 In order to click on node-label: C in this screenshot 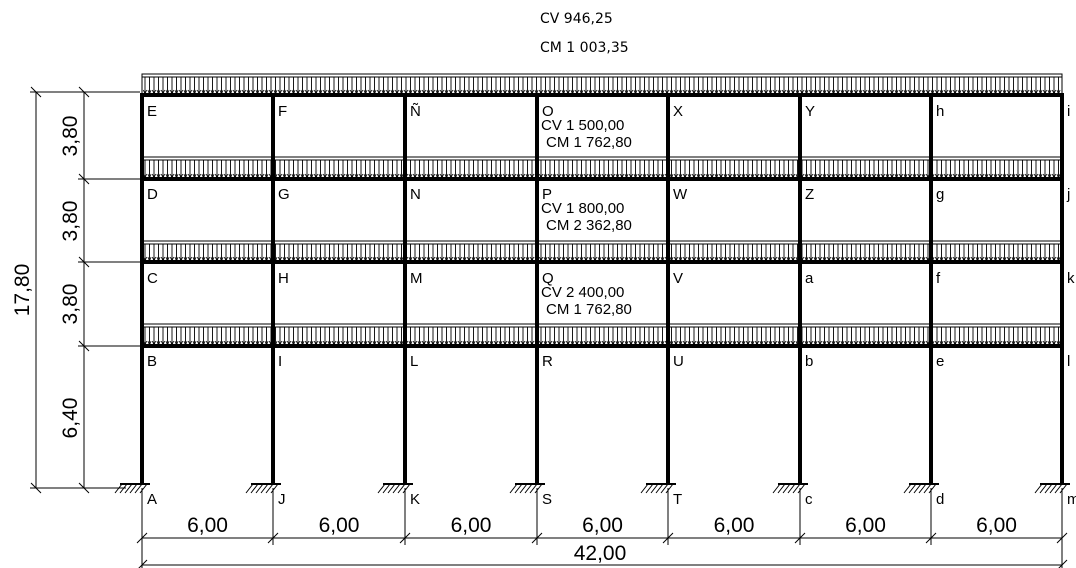, I will do `click(152, 278)`.